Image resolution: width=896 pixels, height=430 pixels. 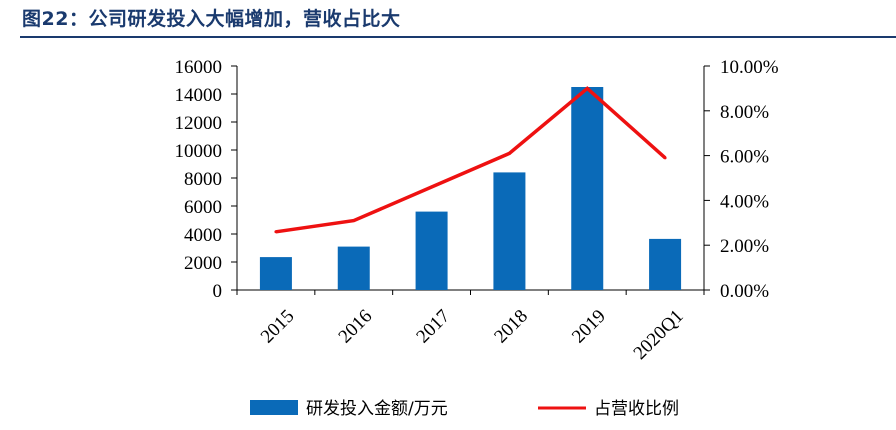 I want to click on ratio-point-2020Q1, so click(x=665, y=158).